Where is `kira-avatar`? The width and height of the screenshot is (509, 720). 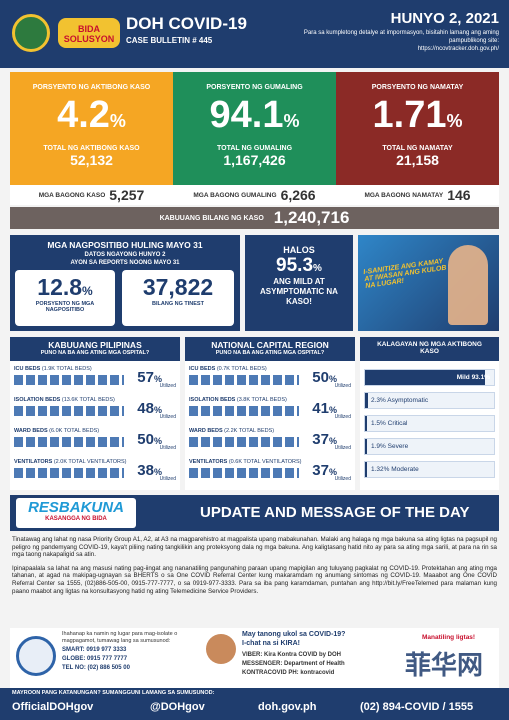 kira-avatar is located at coordinates (221, 649).